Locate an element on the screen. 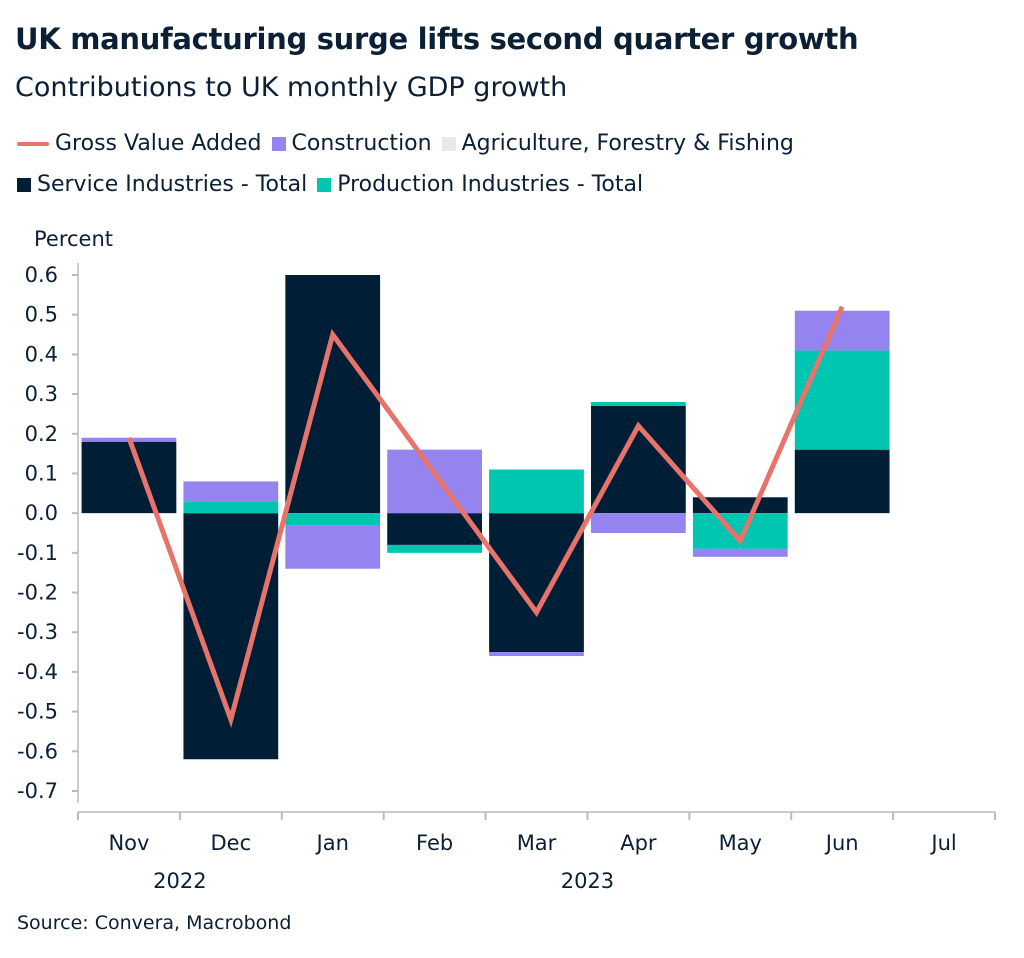  bar-production-industries-total-jun is located at coordinates (842, 400).